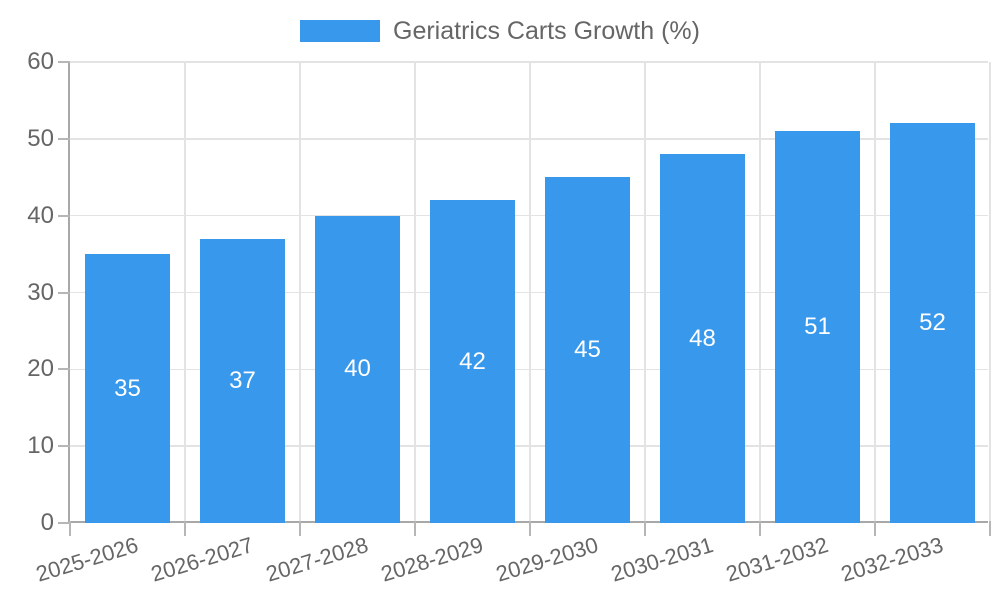 The width and height of the screenshot is (1000, 600). I want to click on y-axis-label: 30, so click(40, 292).